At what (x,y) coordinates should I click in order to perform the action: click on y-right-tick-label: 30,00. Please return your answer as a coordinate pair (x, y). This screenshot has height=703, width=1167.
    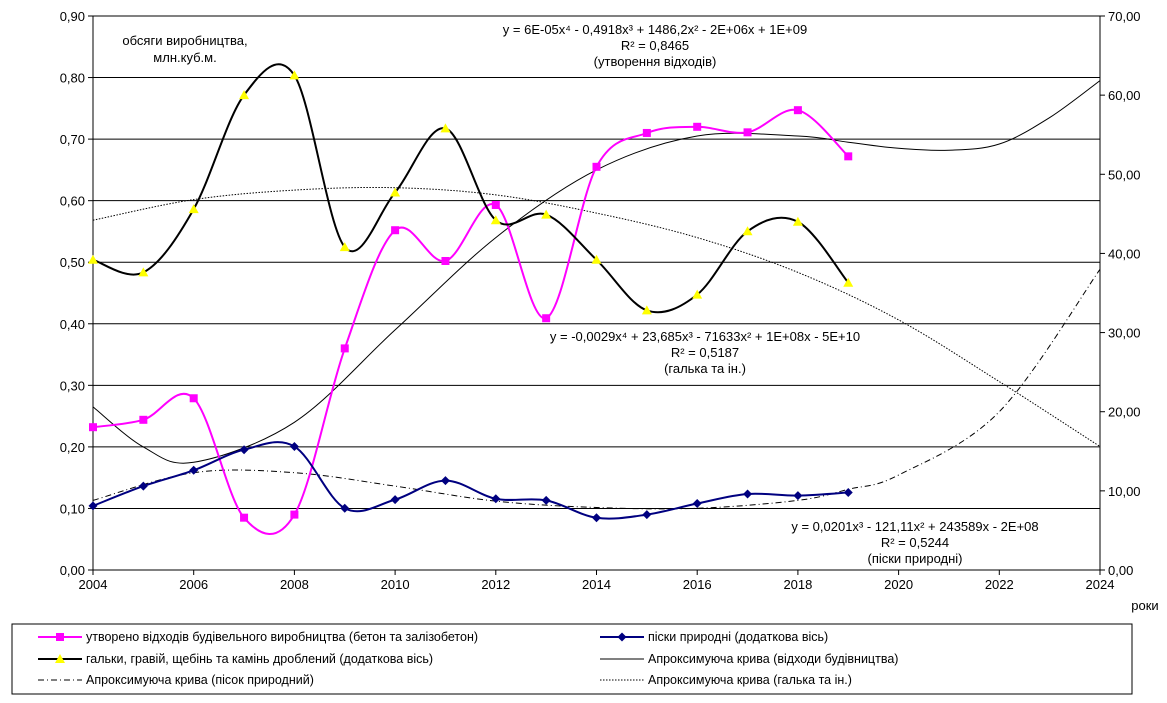
    Looking at the image, I should click on (1124, 333).